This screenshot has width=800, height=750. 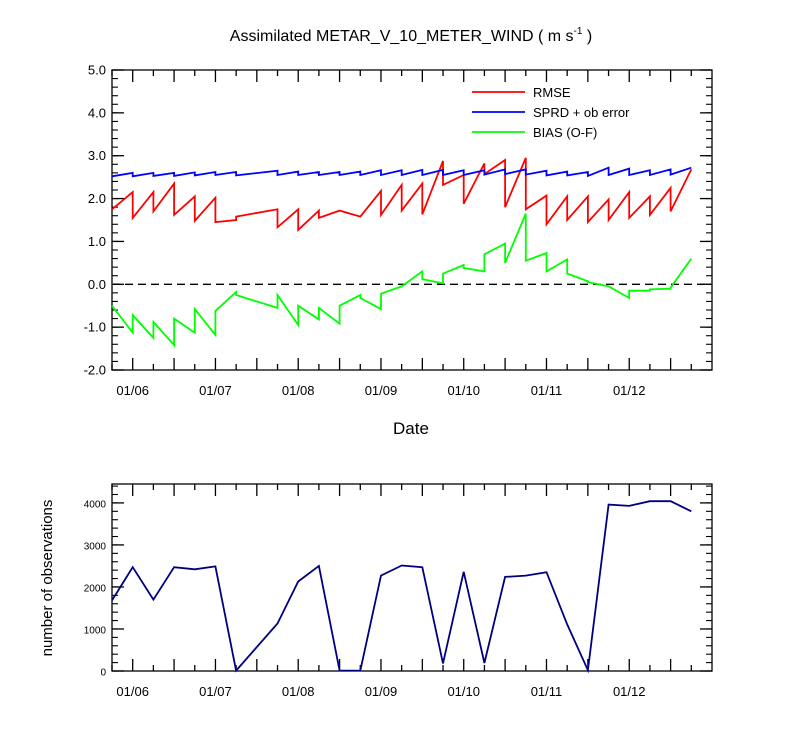 I want to click on y-tick-label: 0, so click(x=103, y=673).